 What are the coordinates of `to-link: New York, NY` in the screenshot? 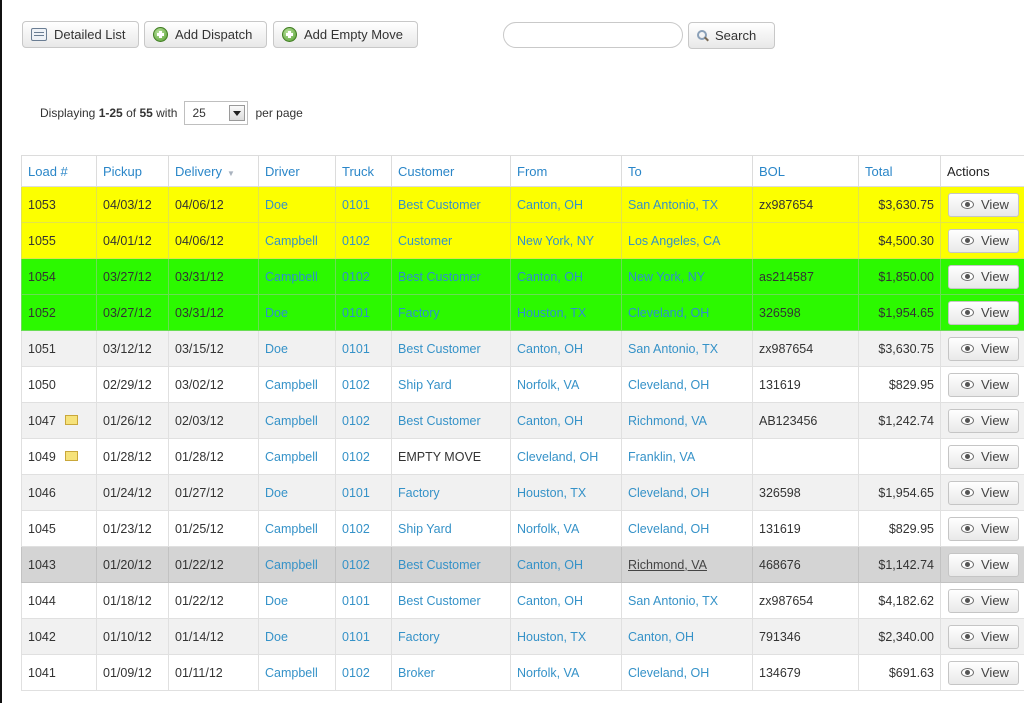 It's located at (667, 276).